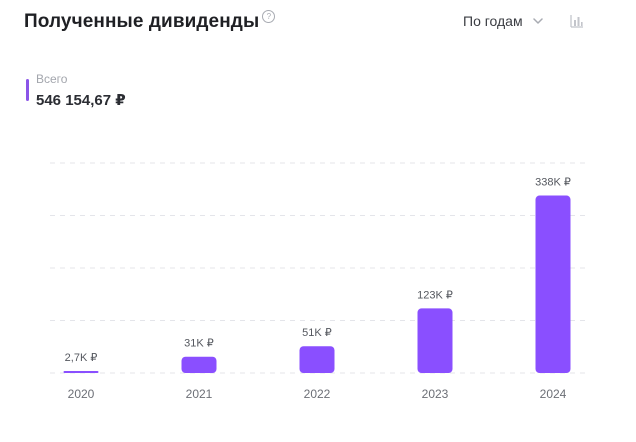  I want to click on data-label-2024: 338K ₽, so click(553, 183).